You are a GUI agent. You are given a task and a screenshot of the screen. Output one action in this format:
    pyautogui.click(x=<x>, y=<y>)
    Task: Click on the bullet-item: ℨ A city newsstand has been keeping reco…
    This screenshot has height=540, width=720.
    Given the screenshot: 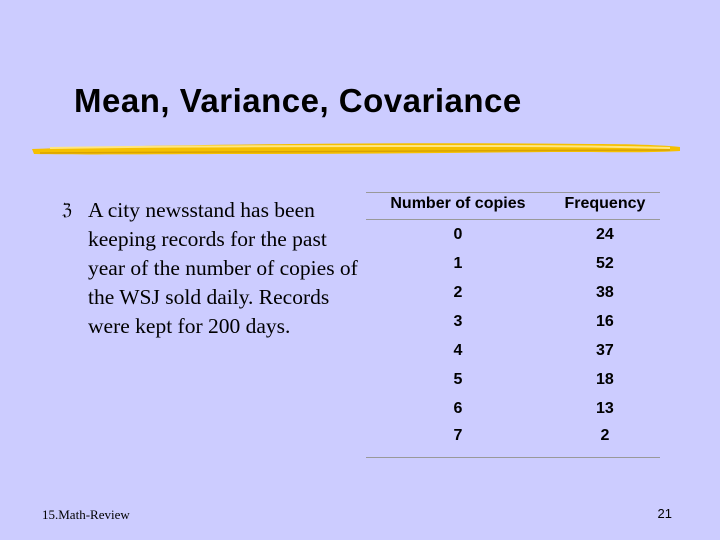 What is the action you would take?
    pyautogui.click(x=212, y=268)
    